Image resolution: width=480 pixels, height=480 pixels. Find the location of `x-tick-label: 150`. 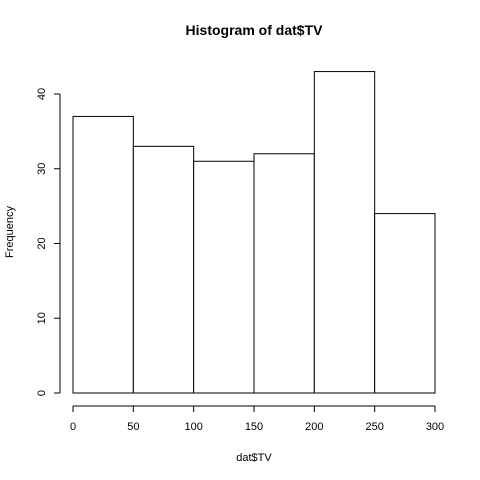

x-tick-label: 150 is located at coordinates (254, 427).